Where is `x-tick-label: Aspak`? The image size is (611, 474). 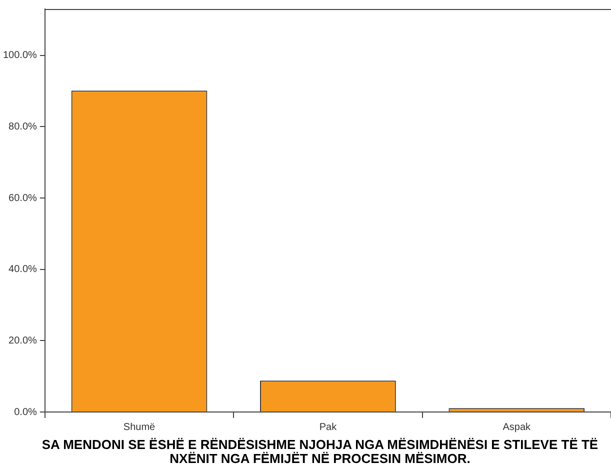 x-tick-label: Aspak is located at coordinates (517, 427).